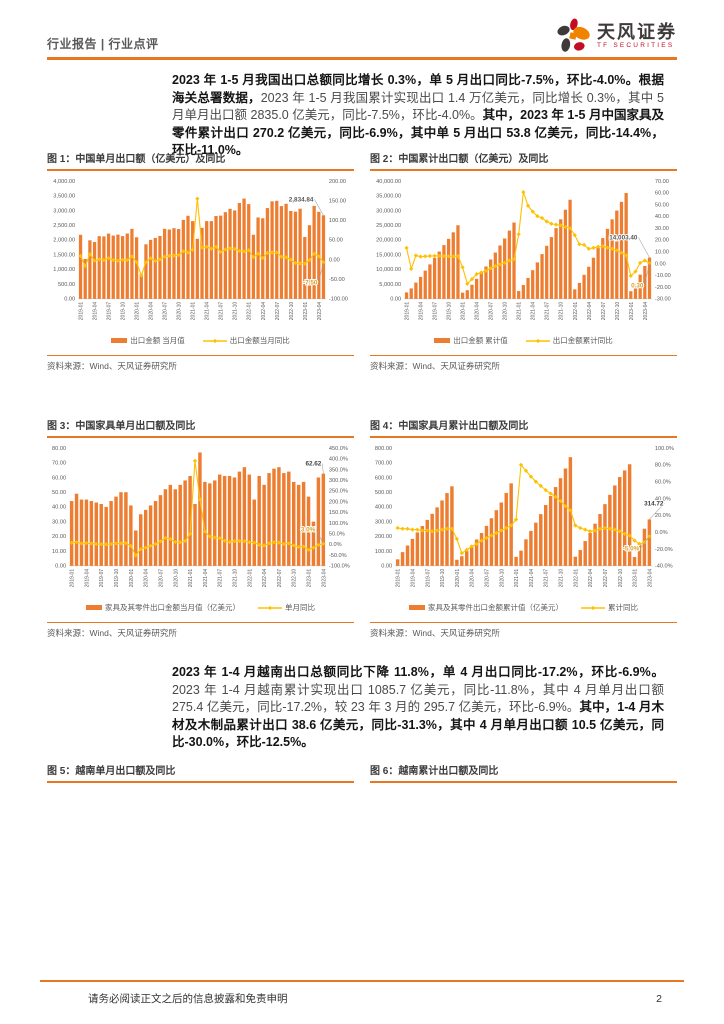 The height and width of the screenshot is (1024, 724). I want to click on legend-label: 出口金额 累计值, so click(480, 341).